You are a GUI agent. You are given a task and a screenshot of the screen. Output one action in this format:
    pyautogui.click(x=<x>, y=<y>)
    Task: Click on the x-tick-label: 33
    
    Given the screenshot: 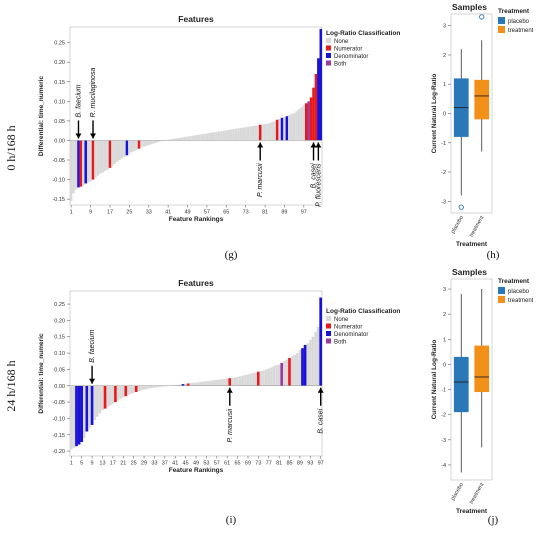 What is the action you would take?
    pyautogui.click(x=149, y=213)
    